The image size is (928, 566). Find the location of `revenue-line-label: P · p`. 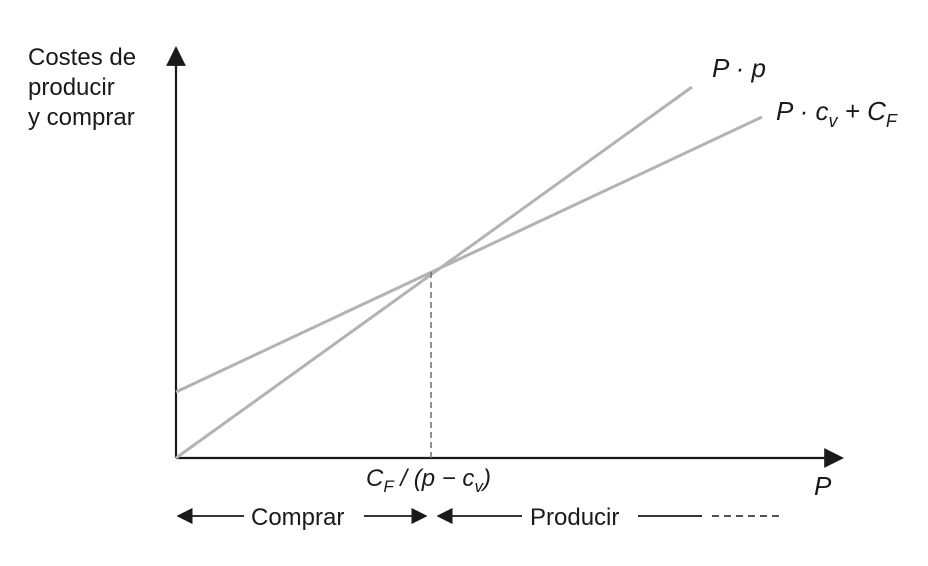

revenue-line-label: P · p is located at coordinates (739, 68).